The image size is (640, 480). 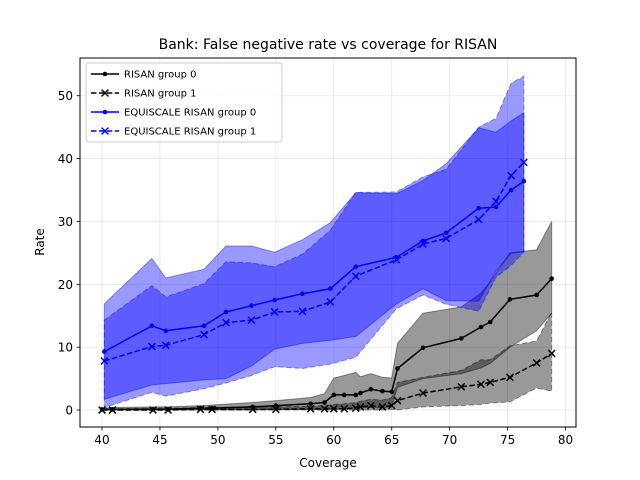 I want to click on legend-entry-1: RISAN group 1, so click(x=144, y=94).